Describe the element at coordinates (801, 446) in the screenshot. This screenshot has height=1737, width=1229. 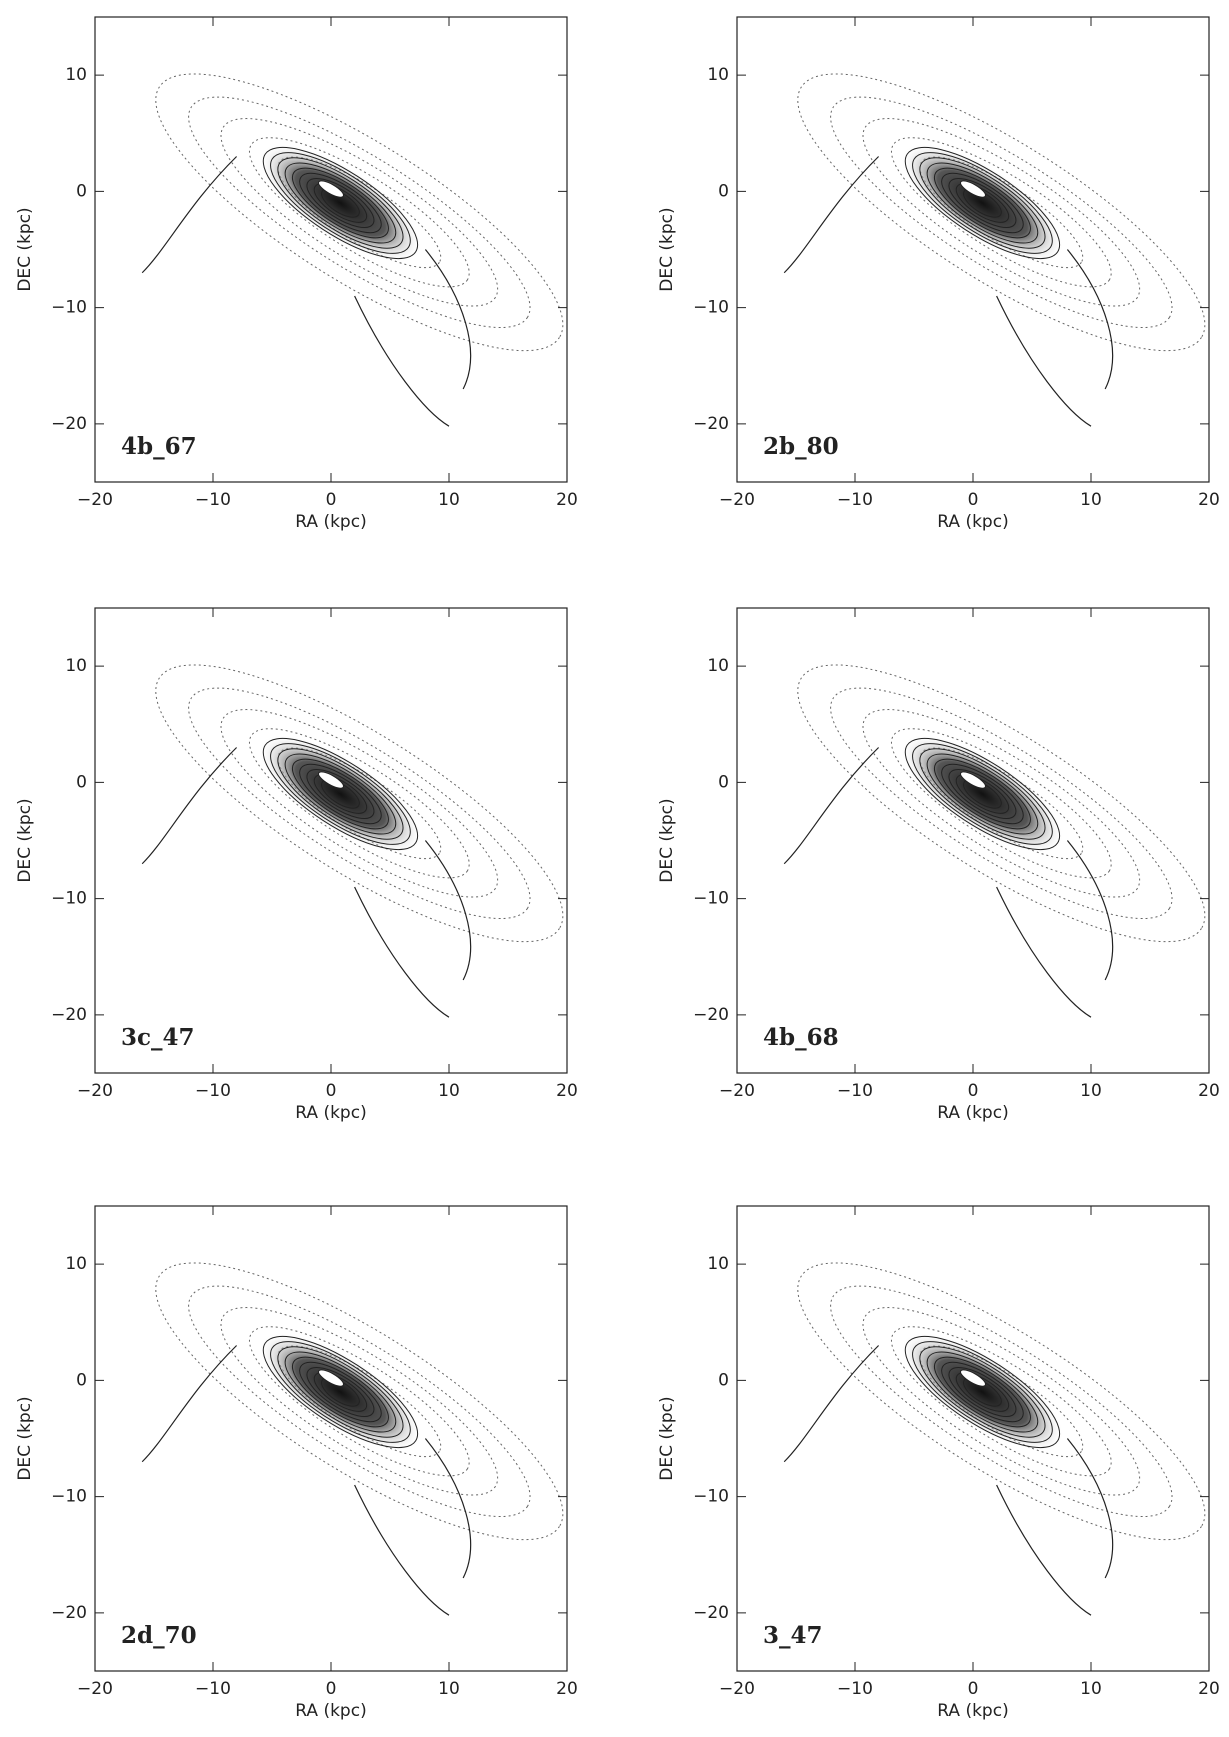
I see `panel-label: 2b_80` at that location.